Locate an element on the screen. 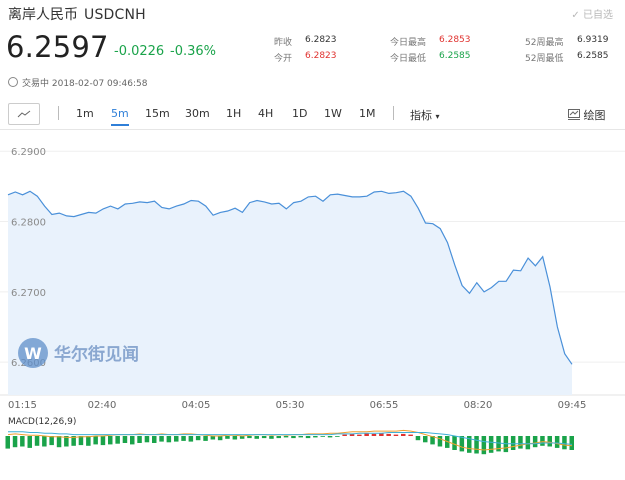  draw-tool-button: 绘图 is located at coordinates (587, 115).